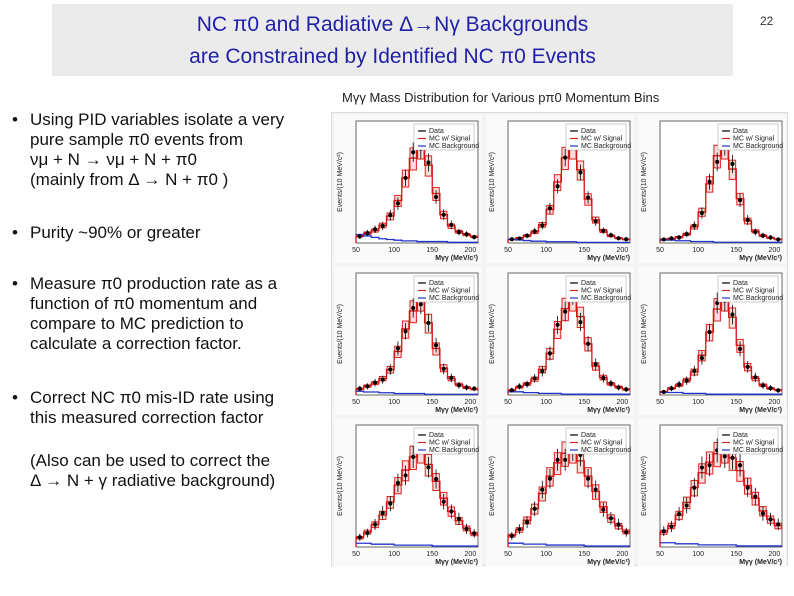 The height and width of the screenshot is (596, 794). Describe the element at coordinates (157, 119) in the screenshot. I see `bullet-1-line-1: Using PID variables isolate a very` at that location.